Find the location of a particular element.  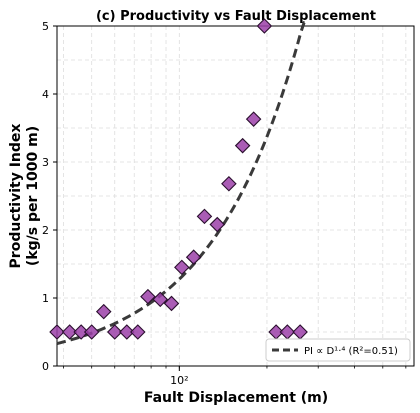

y-axis-label: Productivity Index (kg/s per 1000 m) is located at coordinates (24, 196).